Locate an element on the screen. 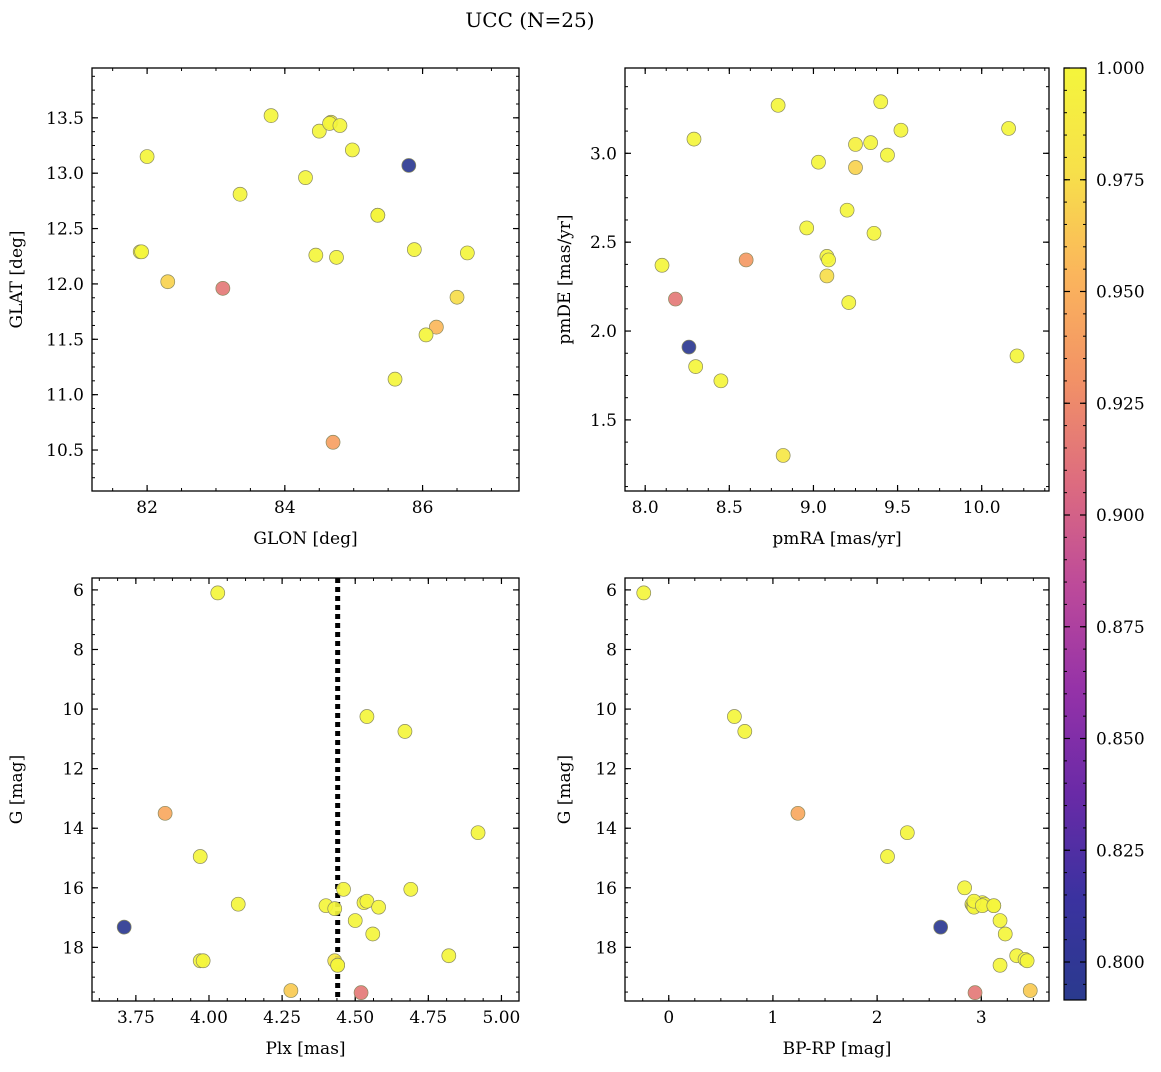 This screenshot has height=1072, width=1161. colorbar-tick-label: 0.800 is located at coordinates (1120, 963).